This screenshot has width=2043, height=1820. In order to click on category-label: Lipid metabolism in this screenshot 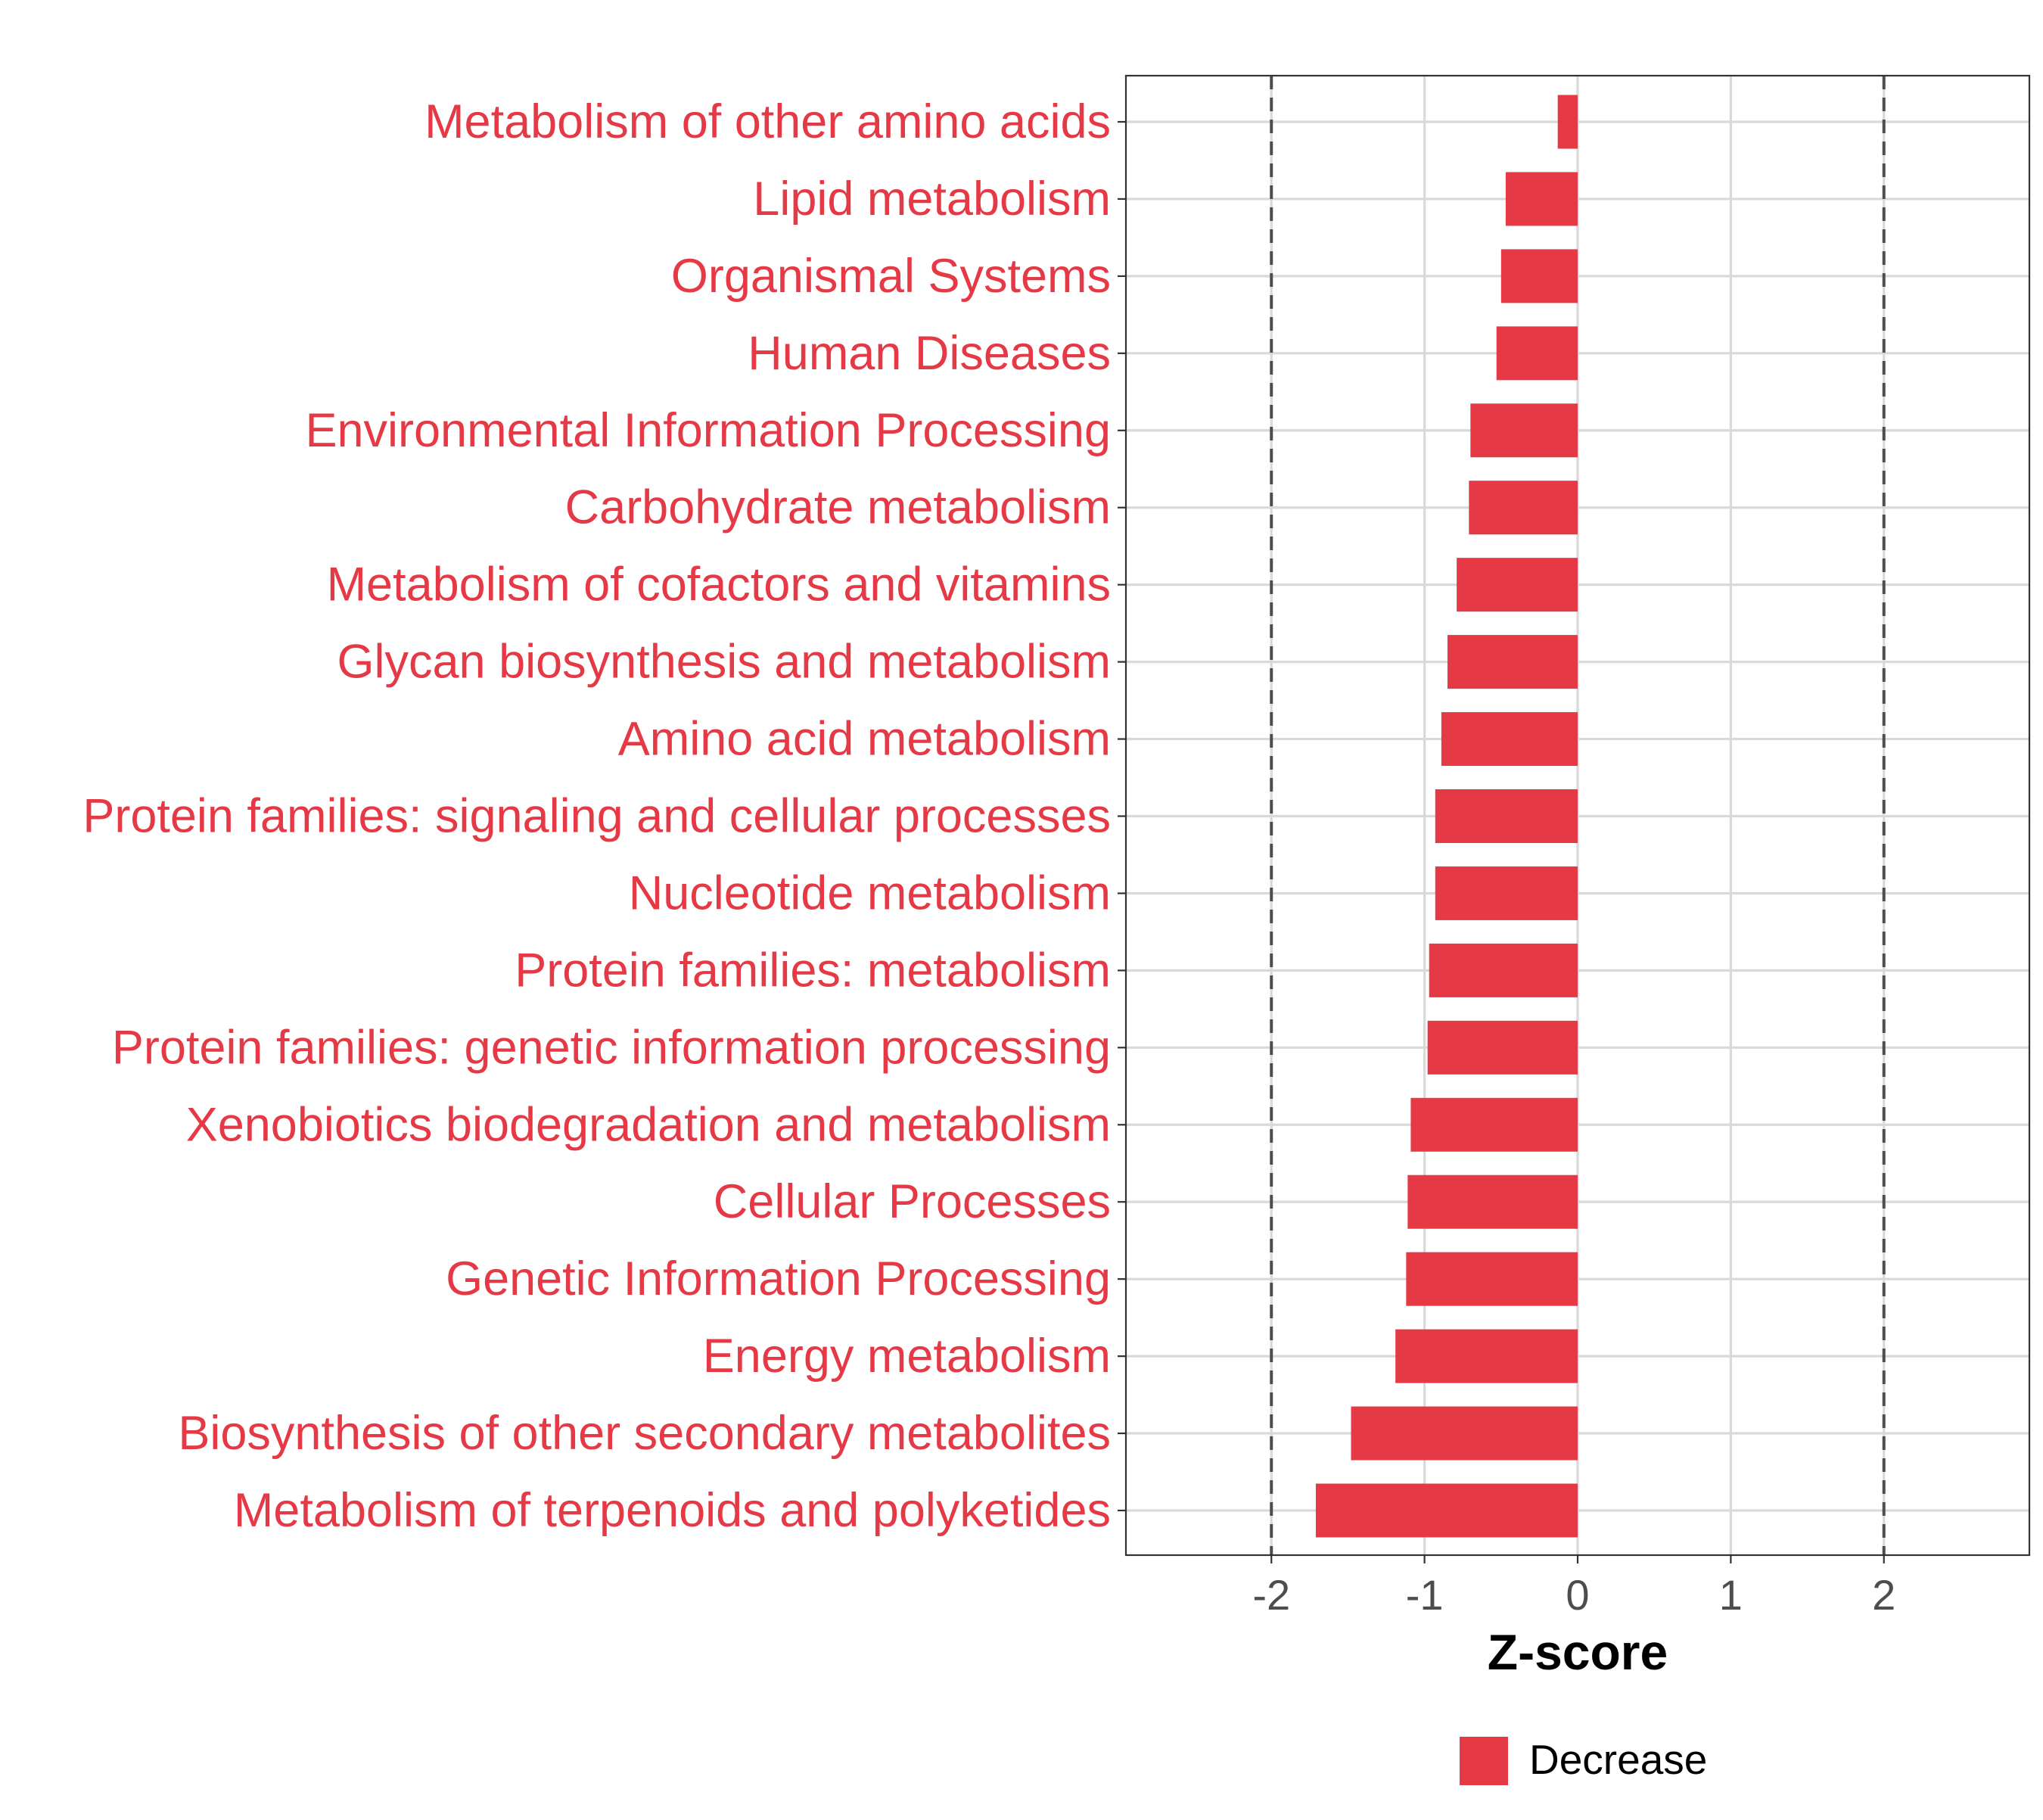, I will do `click(932, 199)`.